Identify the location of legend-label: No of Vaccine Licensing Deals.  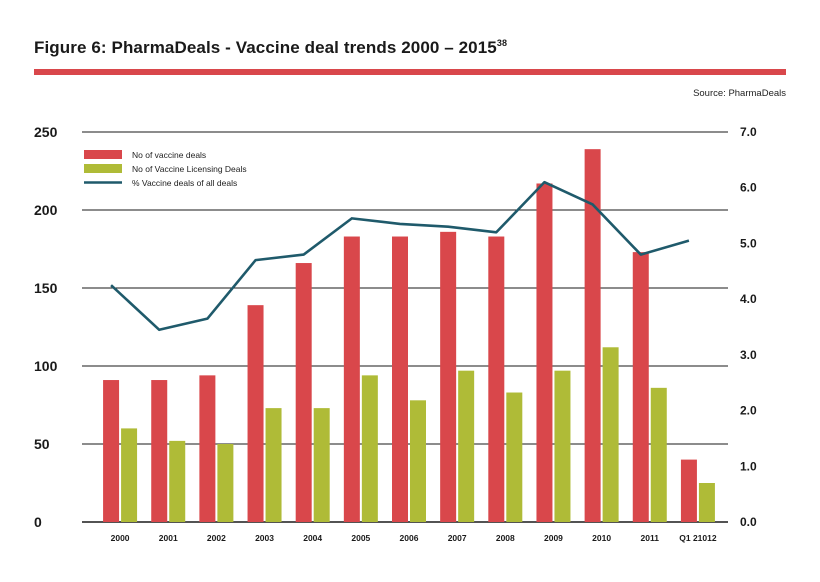
(189, 169).